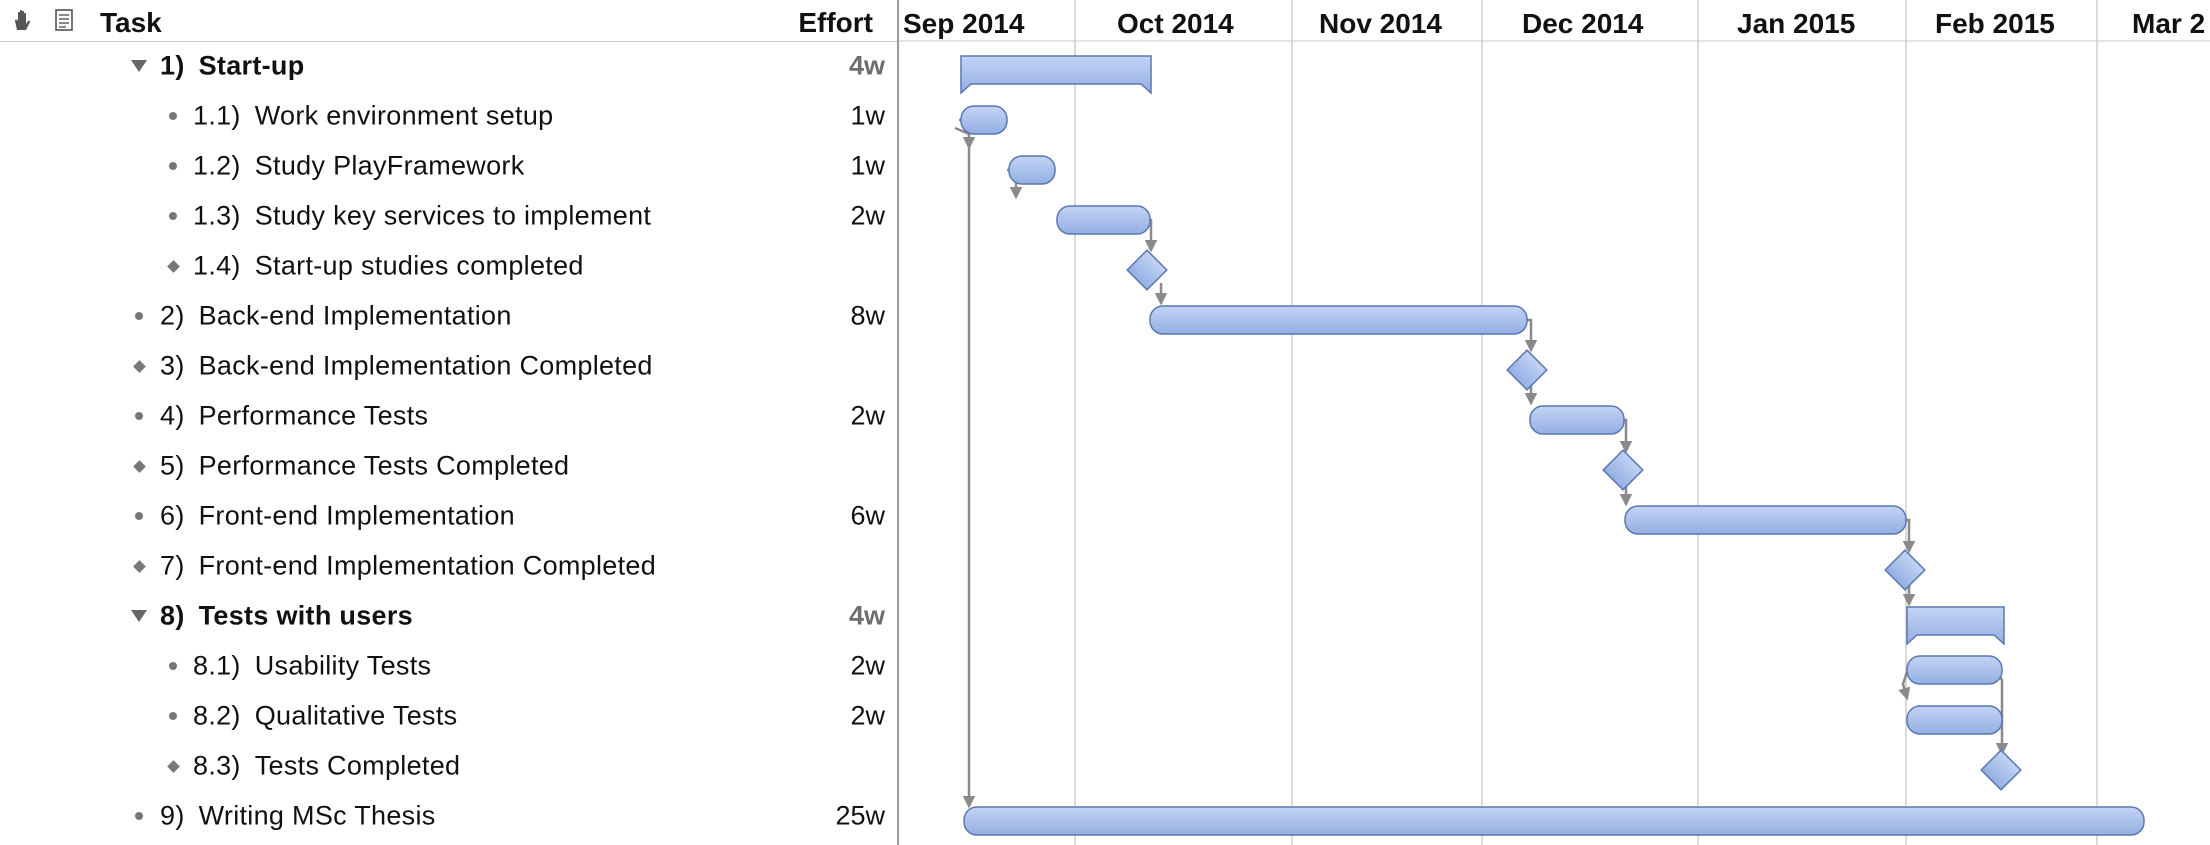  Describe the element at coordinates (422, 215) in the screenshot. I see `task-name: 1.3) Study key services to implement` at that location.